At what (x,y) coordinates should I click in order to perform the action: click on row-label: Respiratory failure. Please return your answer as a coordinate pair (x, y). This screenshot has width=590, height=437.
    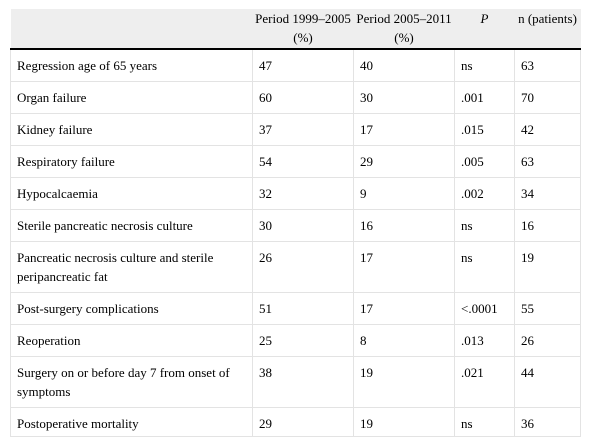
    Looking at the image, I should click on (131, 161).